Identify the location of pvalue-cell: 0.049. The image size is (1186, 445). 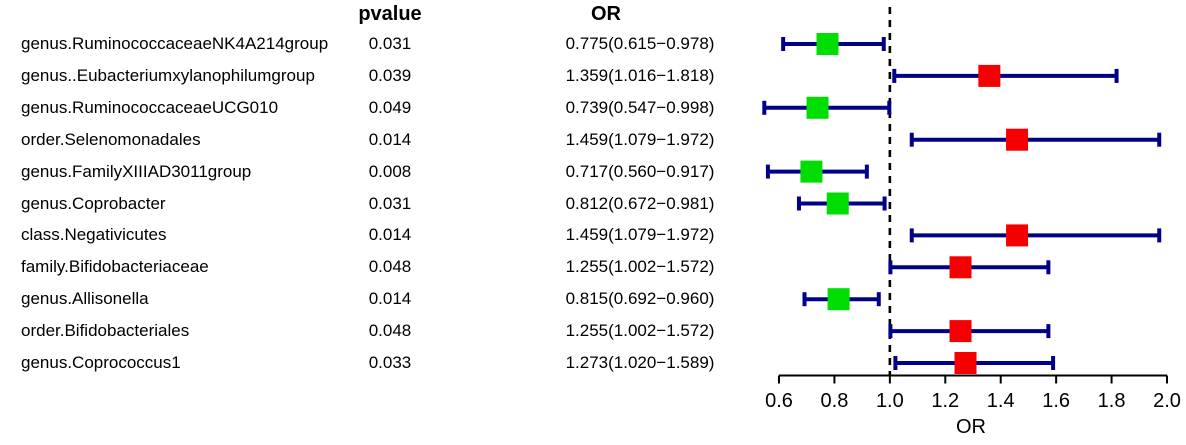
(390, 107).